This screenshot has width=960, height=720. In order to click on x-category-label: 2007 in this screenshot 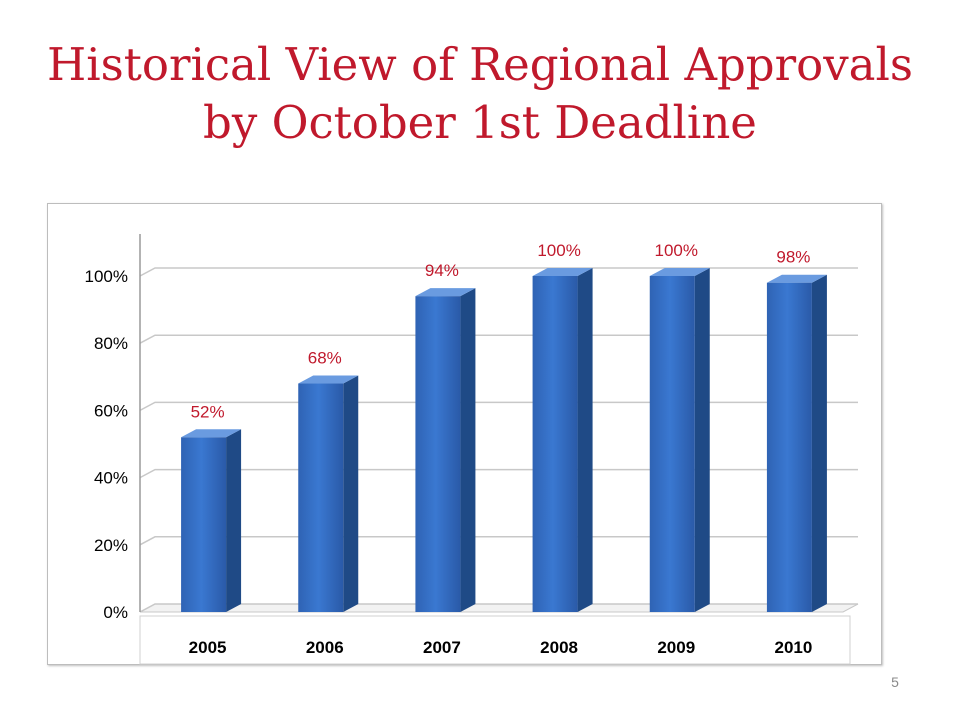, I will do `click(442, 647)`.